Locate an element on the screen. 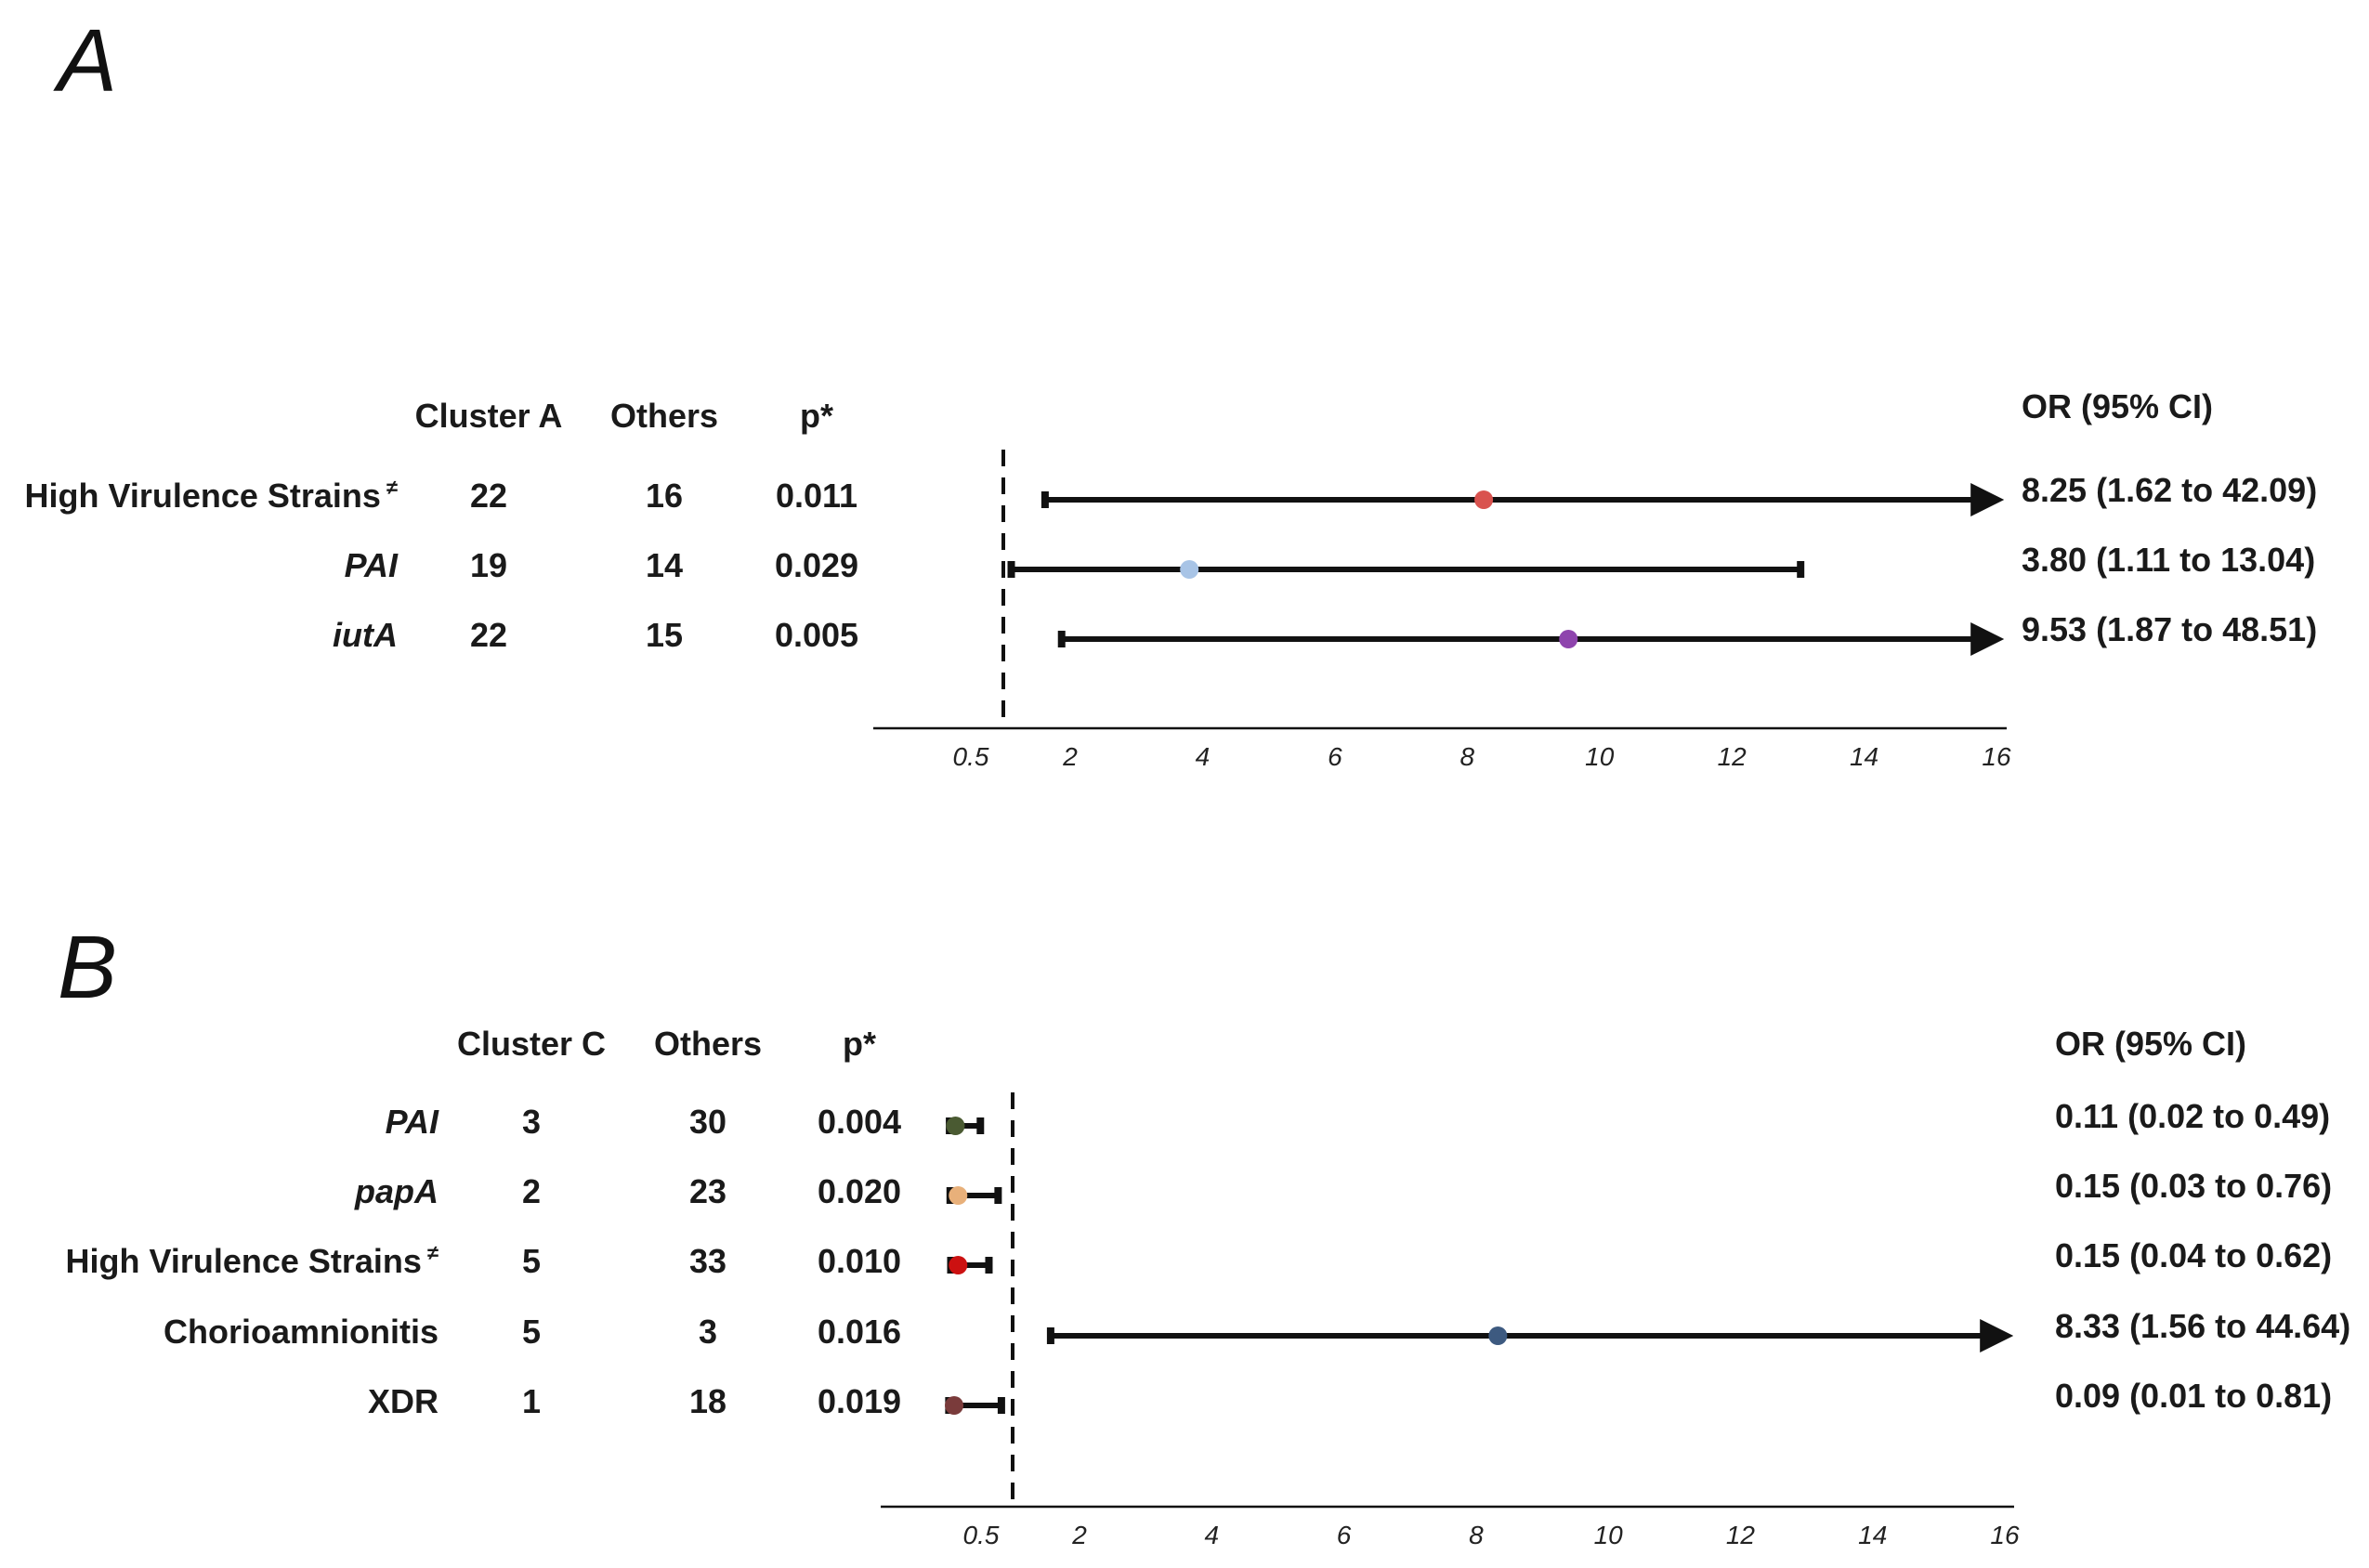 The width and height of the screenshot is (2369, 1568). or-ci-text: 0.09 (0.01 to 0.81) is located at coordinates (2193, 1396).